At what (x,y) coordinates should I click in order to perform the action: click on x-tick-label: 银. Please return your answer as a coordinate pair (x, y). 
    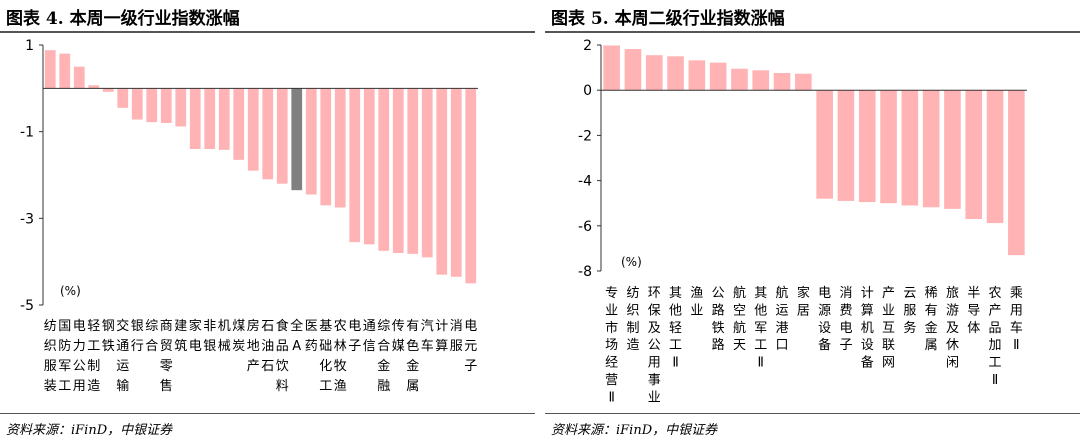
    Looking at the image, I should click on (209, 346).